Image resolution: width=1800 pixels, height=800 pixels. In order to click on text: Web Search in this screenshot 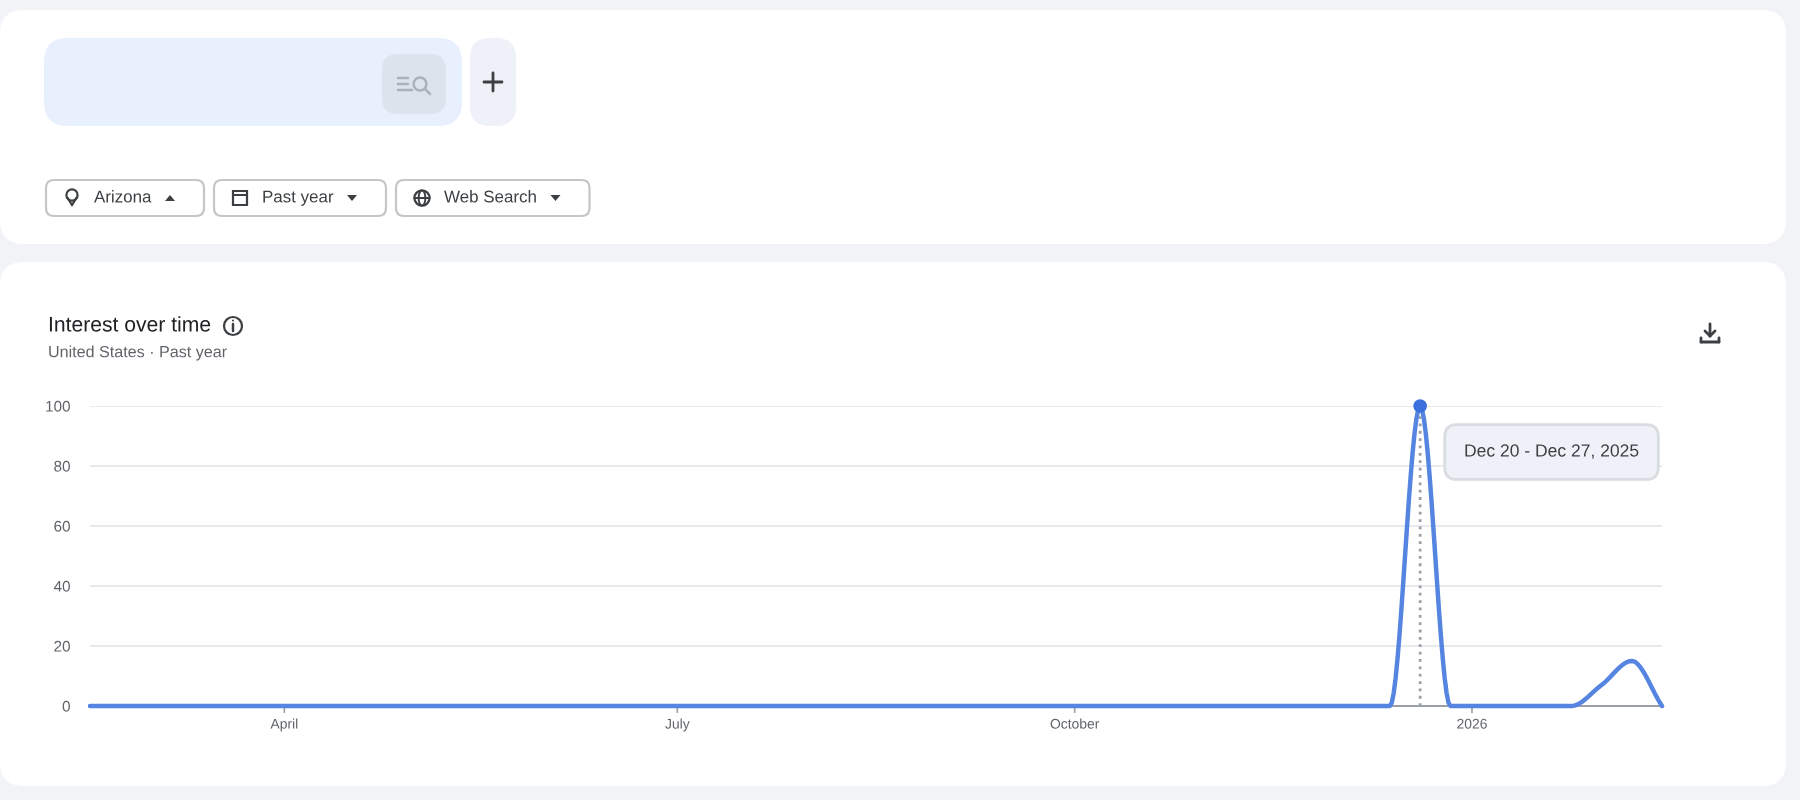, I will do `click(490, 196)`.